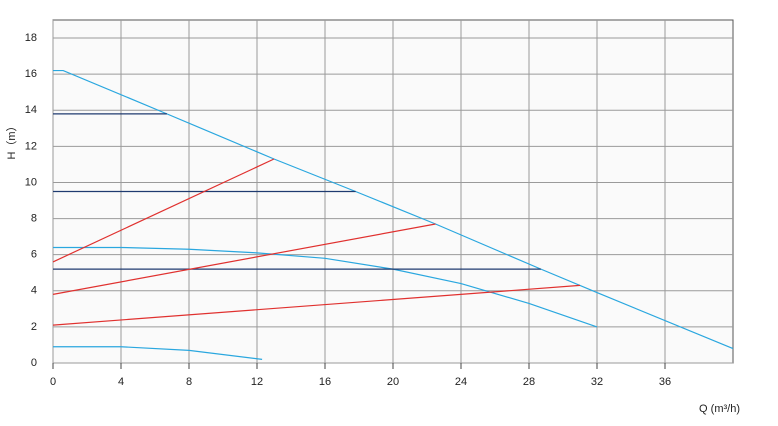 This screenshot has height=426, width=778. What do you see at coordinates (11, 139) in the screenshot?
I see `y-axis-label: H（m）` at bounding box center [11, 139].